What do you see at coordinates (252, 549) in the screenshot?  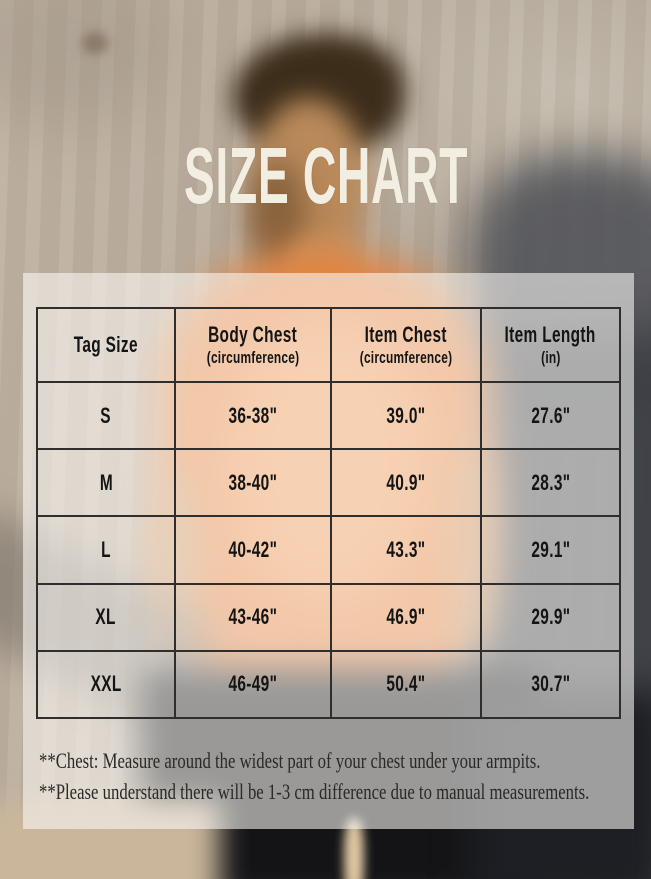 I see `body-chest-cell: 40-42"` at bounding box center [252, 549].